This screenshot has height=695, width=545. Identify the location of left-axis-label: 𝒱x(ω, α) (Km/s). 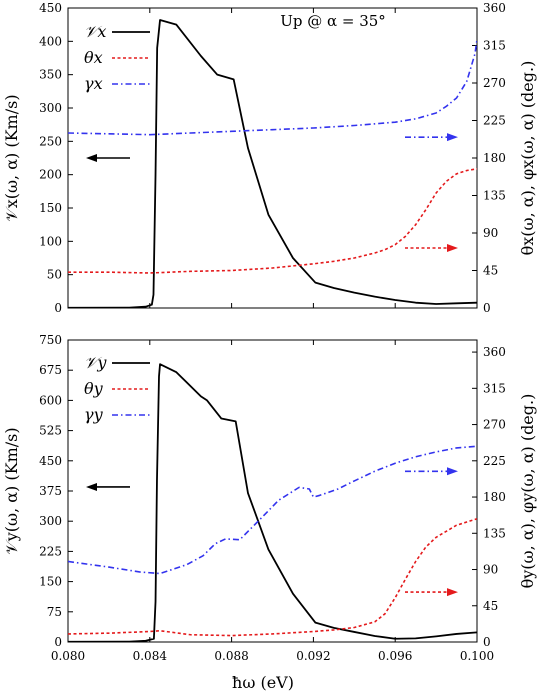
(11, 157).